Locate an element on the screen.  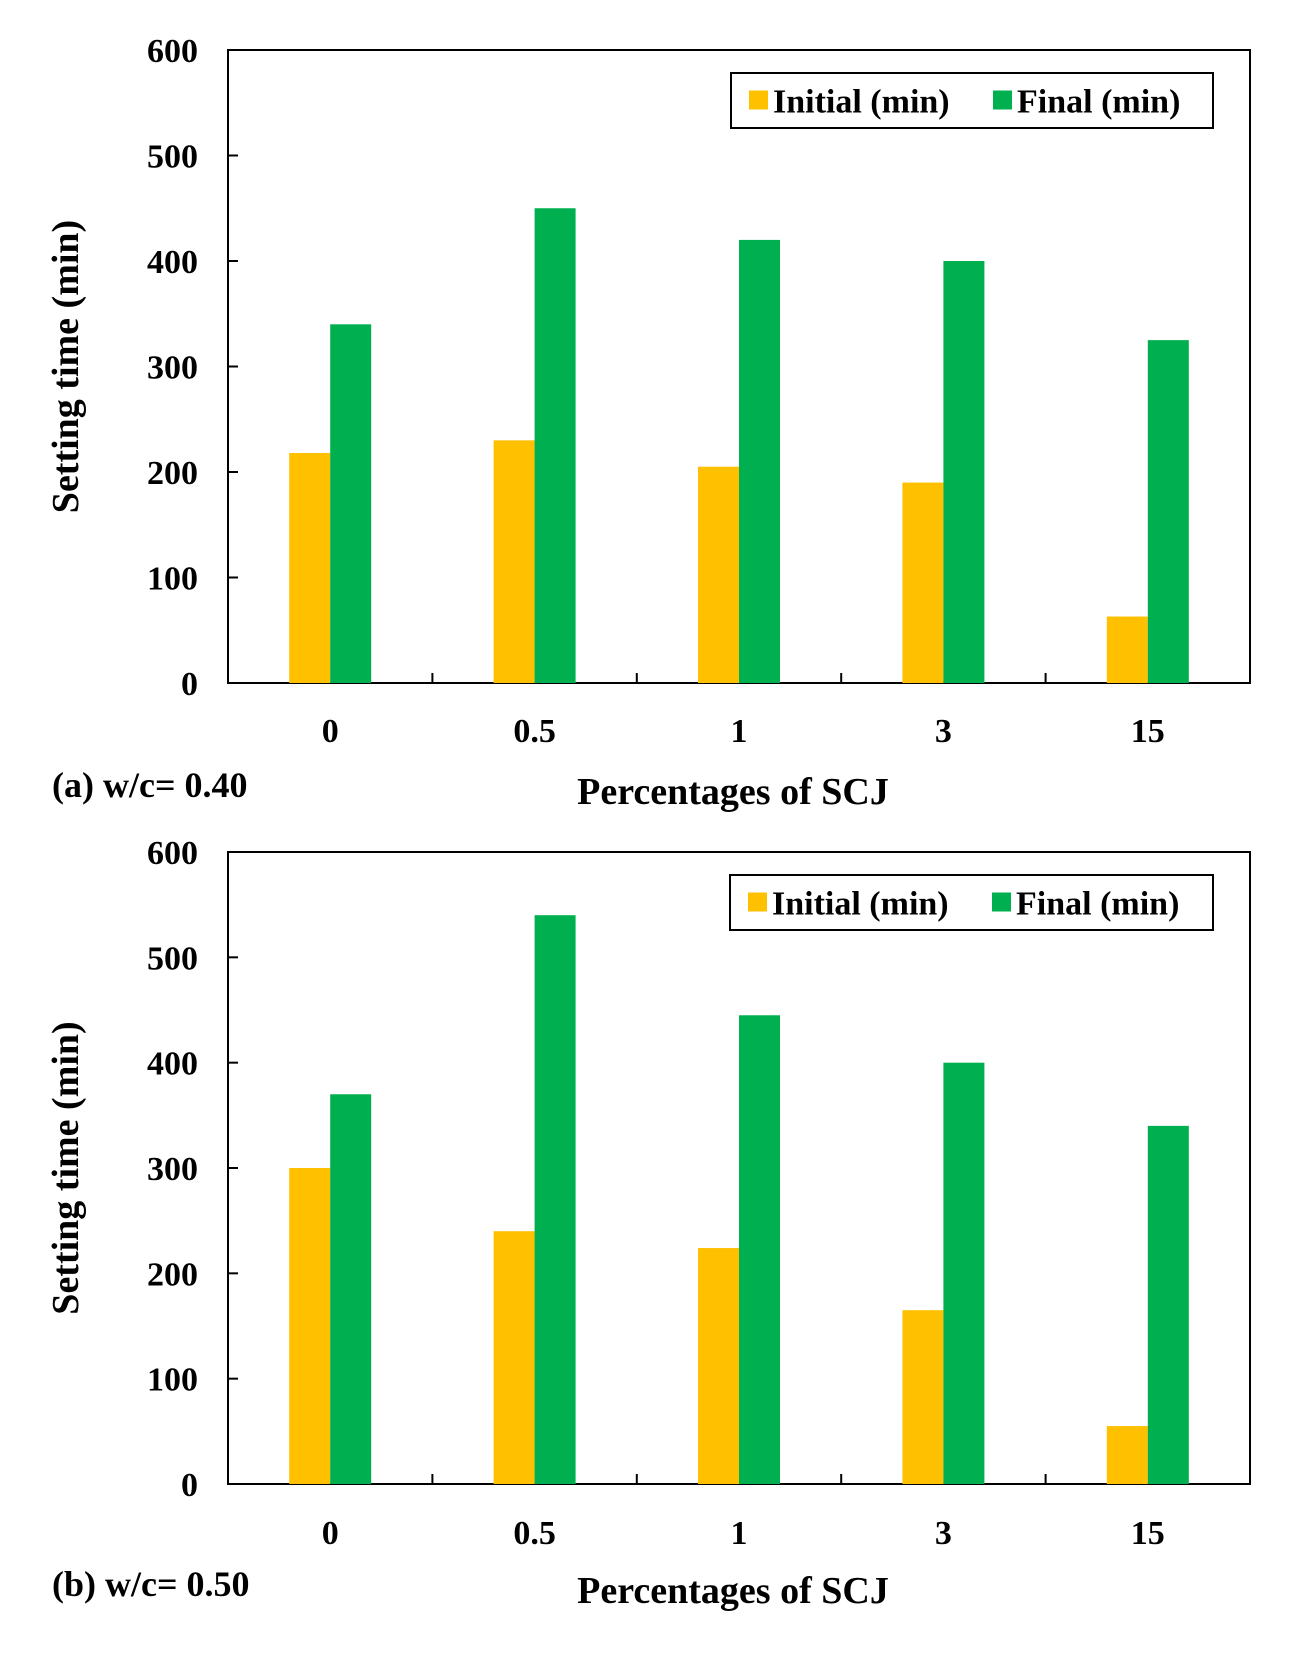
panel-label: (a) w/c= 0.40 is located at coordinates (149, 785).